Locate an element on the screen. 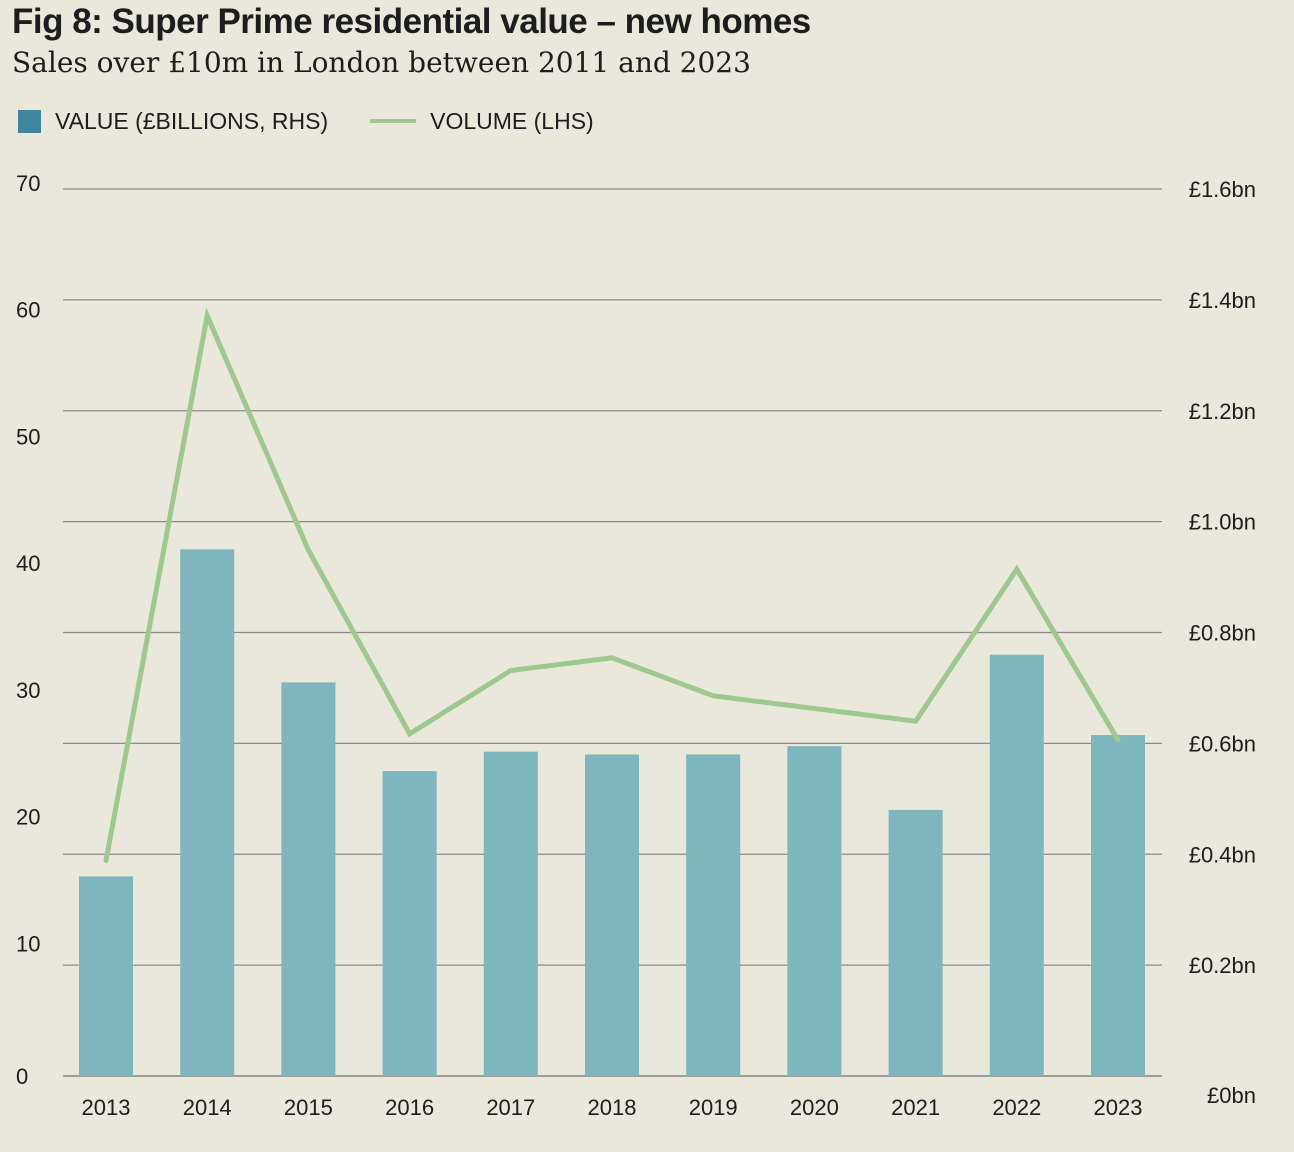 This screenshot has height=1152, width=1294. right-axis-tick-label: £0.8bn is located at coordinates (1222, 633).